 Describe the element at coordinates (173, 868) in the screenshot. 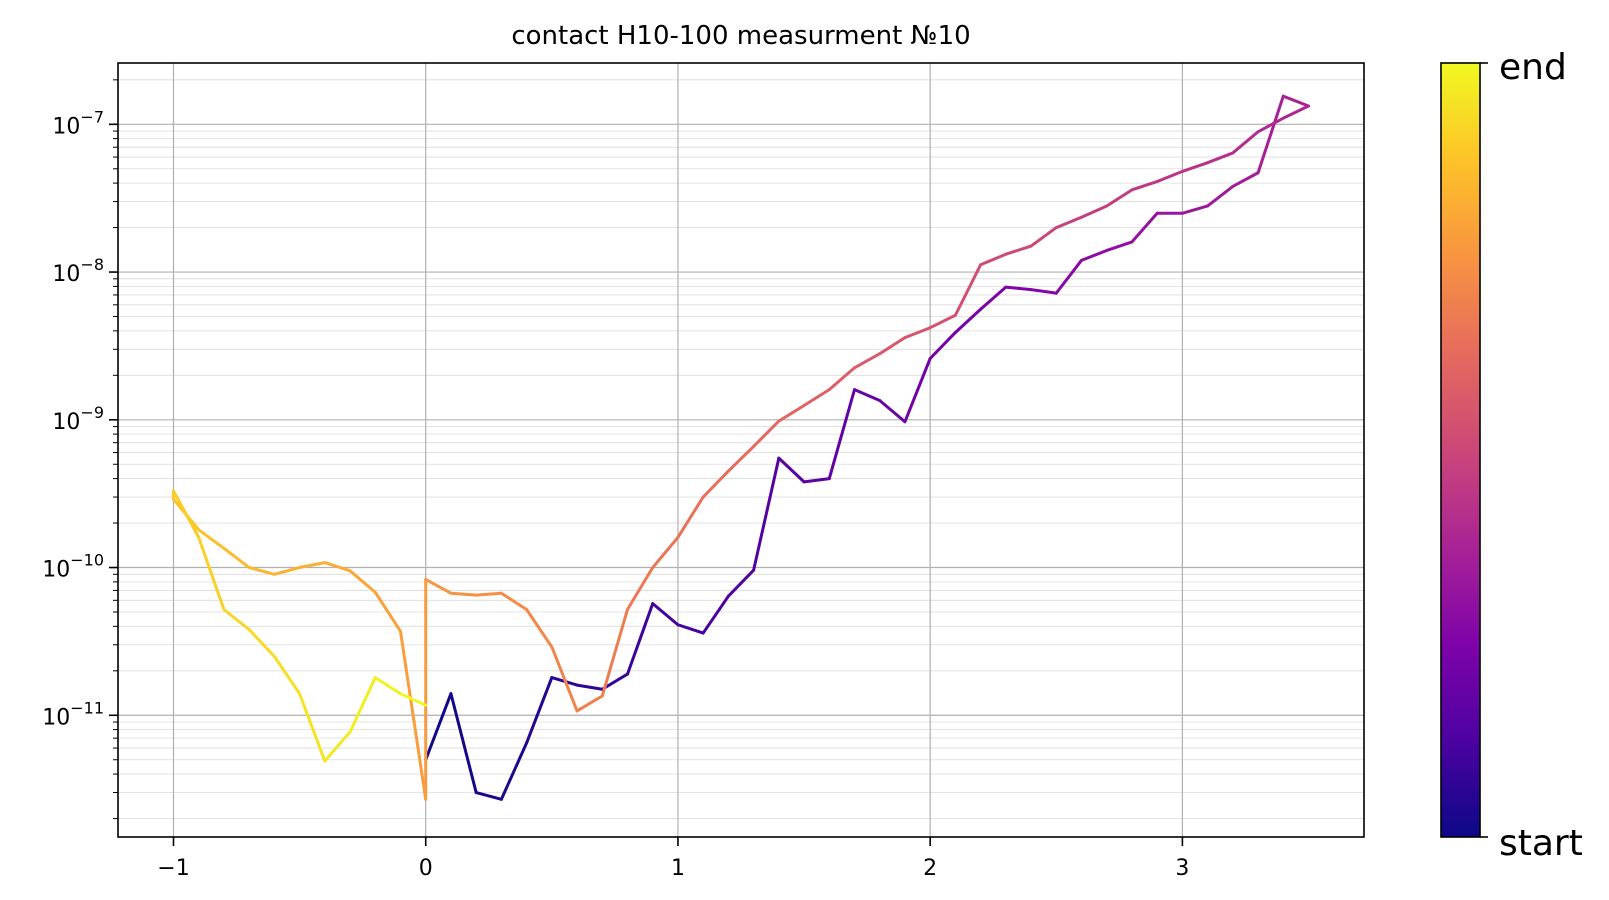

I see `x-tick-label: −1` at that location.